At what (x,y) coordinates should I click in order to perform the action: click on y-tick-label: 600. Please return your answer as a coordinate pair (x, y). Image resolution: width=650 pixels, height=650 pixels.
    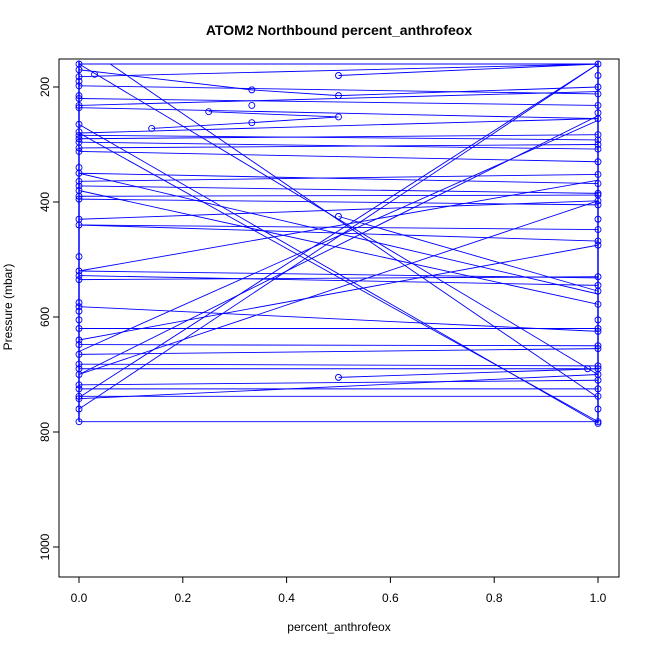
    Looking at the image, I should click on (45, 317).